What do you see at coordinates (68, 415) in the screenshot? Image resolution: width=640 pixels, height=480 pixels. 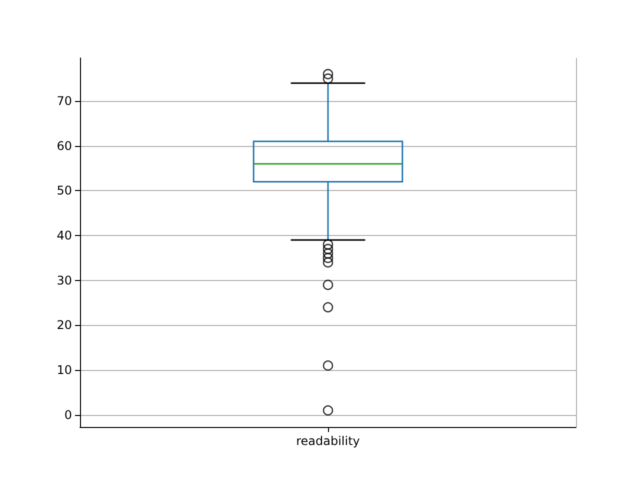 I see `y-tick-label: 0` at bounding box center [68, 415].